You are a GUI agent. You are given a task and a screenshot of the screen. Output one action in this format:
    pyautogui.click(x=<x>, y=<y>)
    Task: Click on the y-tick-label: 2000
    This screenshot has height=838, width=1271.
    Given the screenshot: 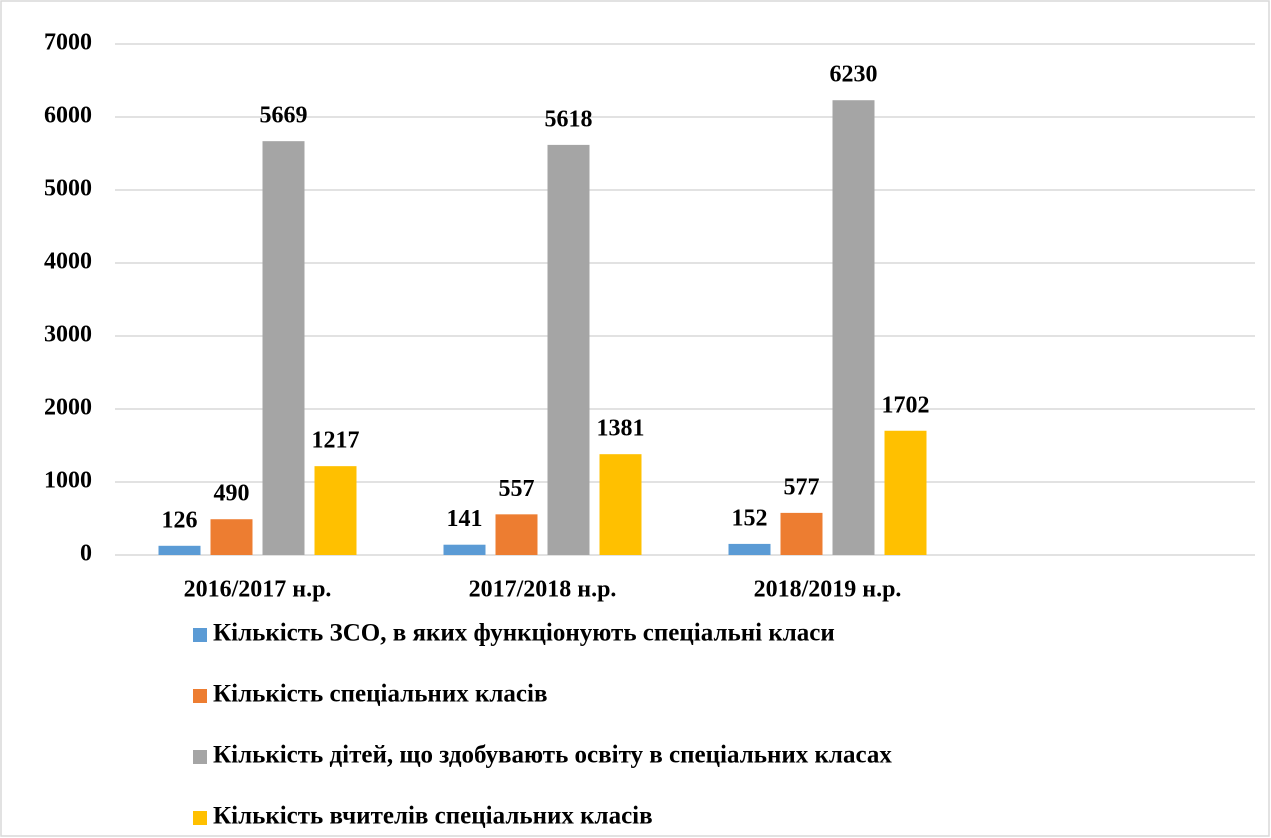 What is the action you would take?
    pyautogui.click(x=68, y=408)
    